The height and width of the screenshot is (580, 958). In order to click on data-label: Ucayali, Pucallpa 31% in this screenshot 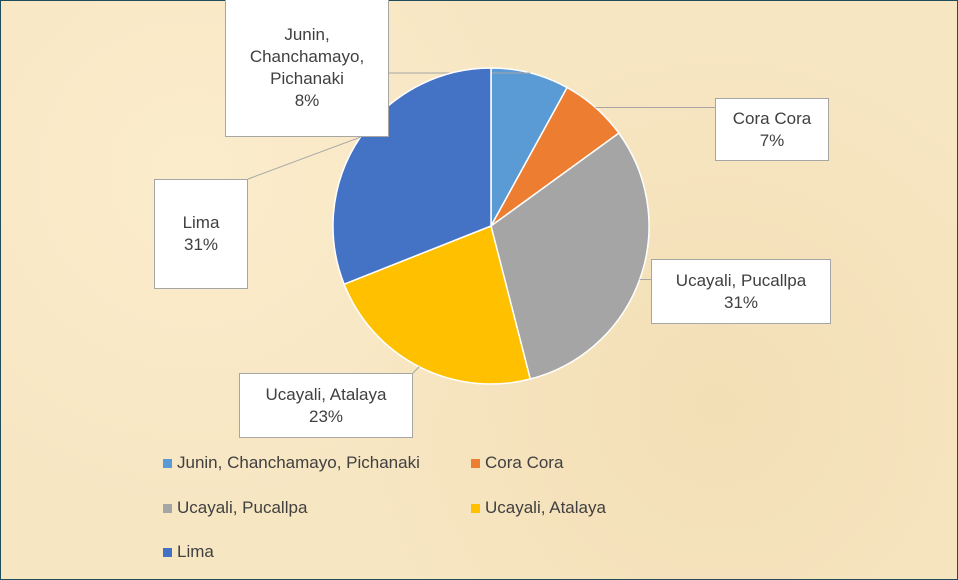, I will do `click(741, 291)`.